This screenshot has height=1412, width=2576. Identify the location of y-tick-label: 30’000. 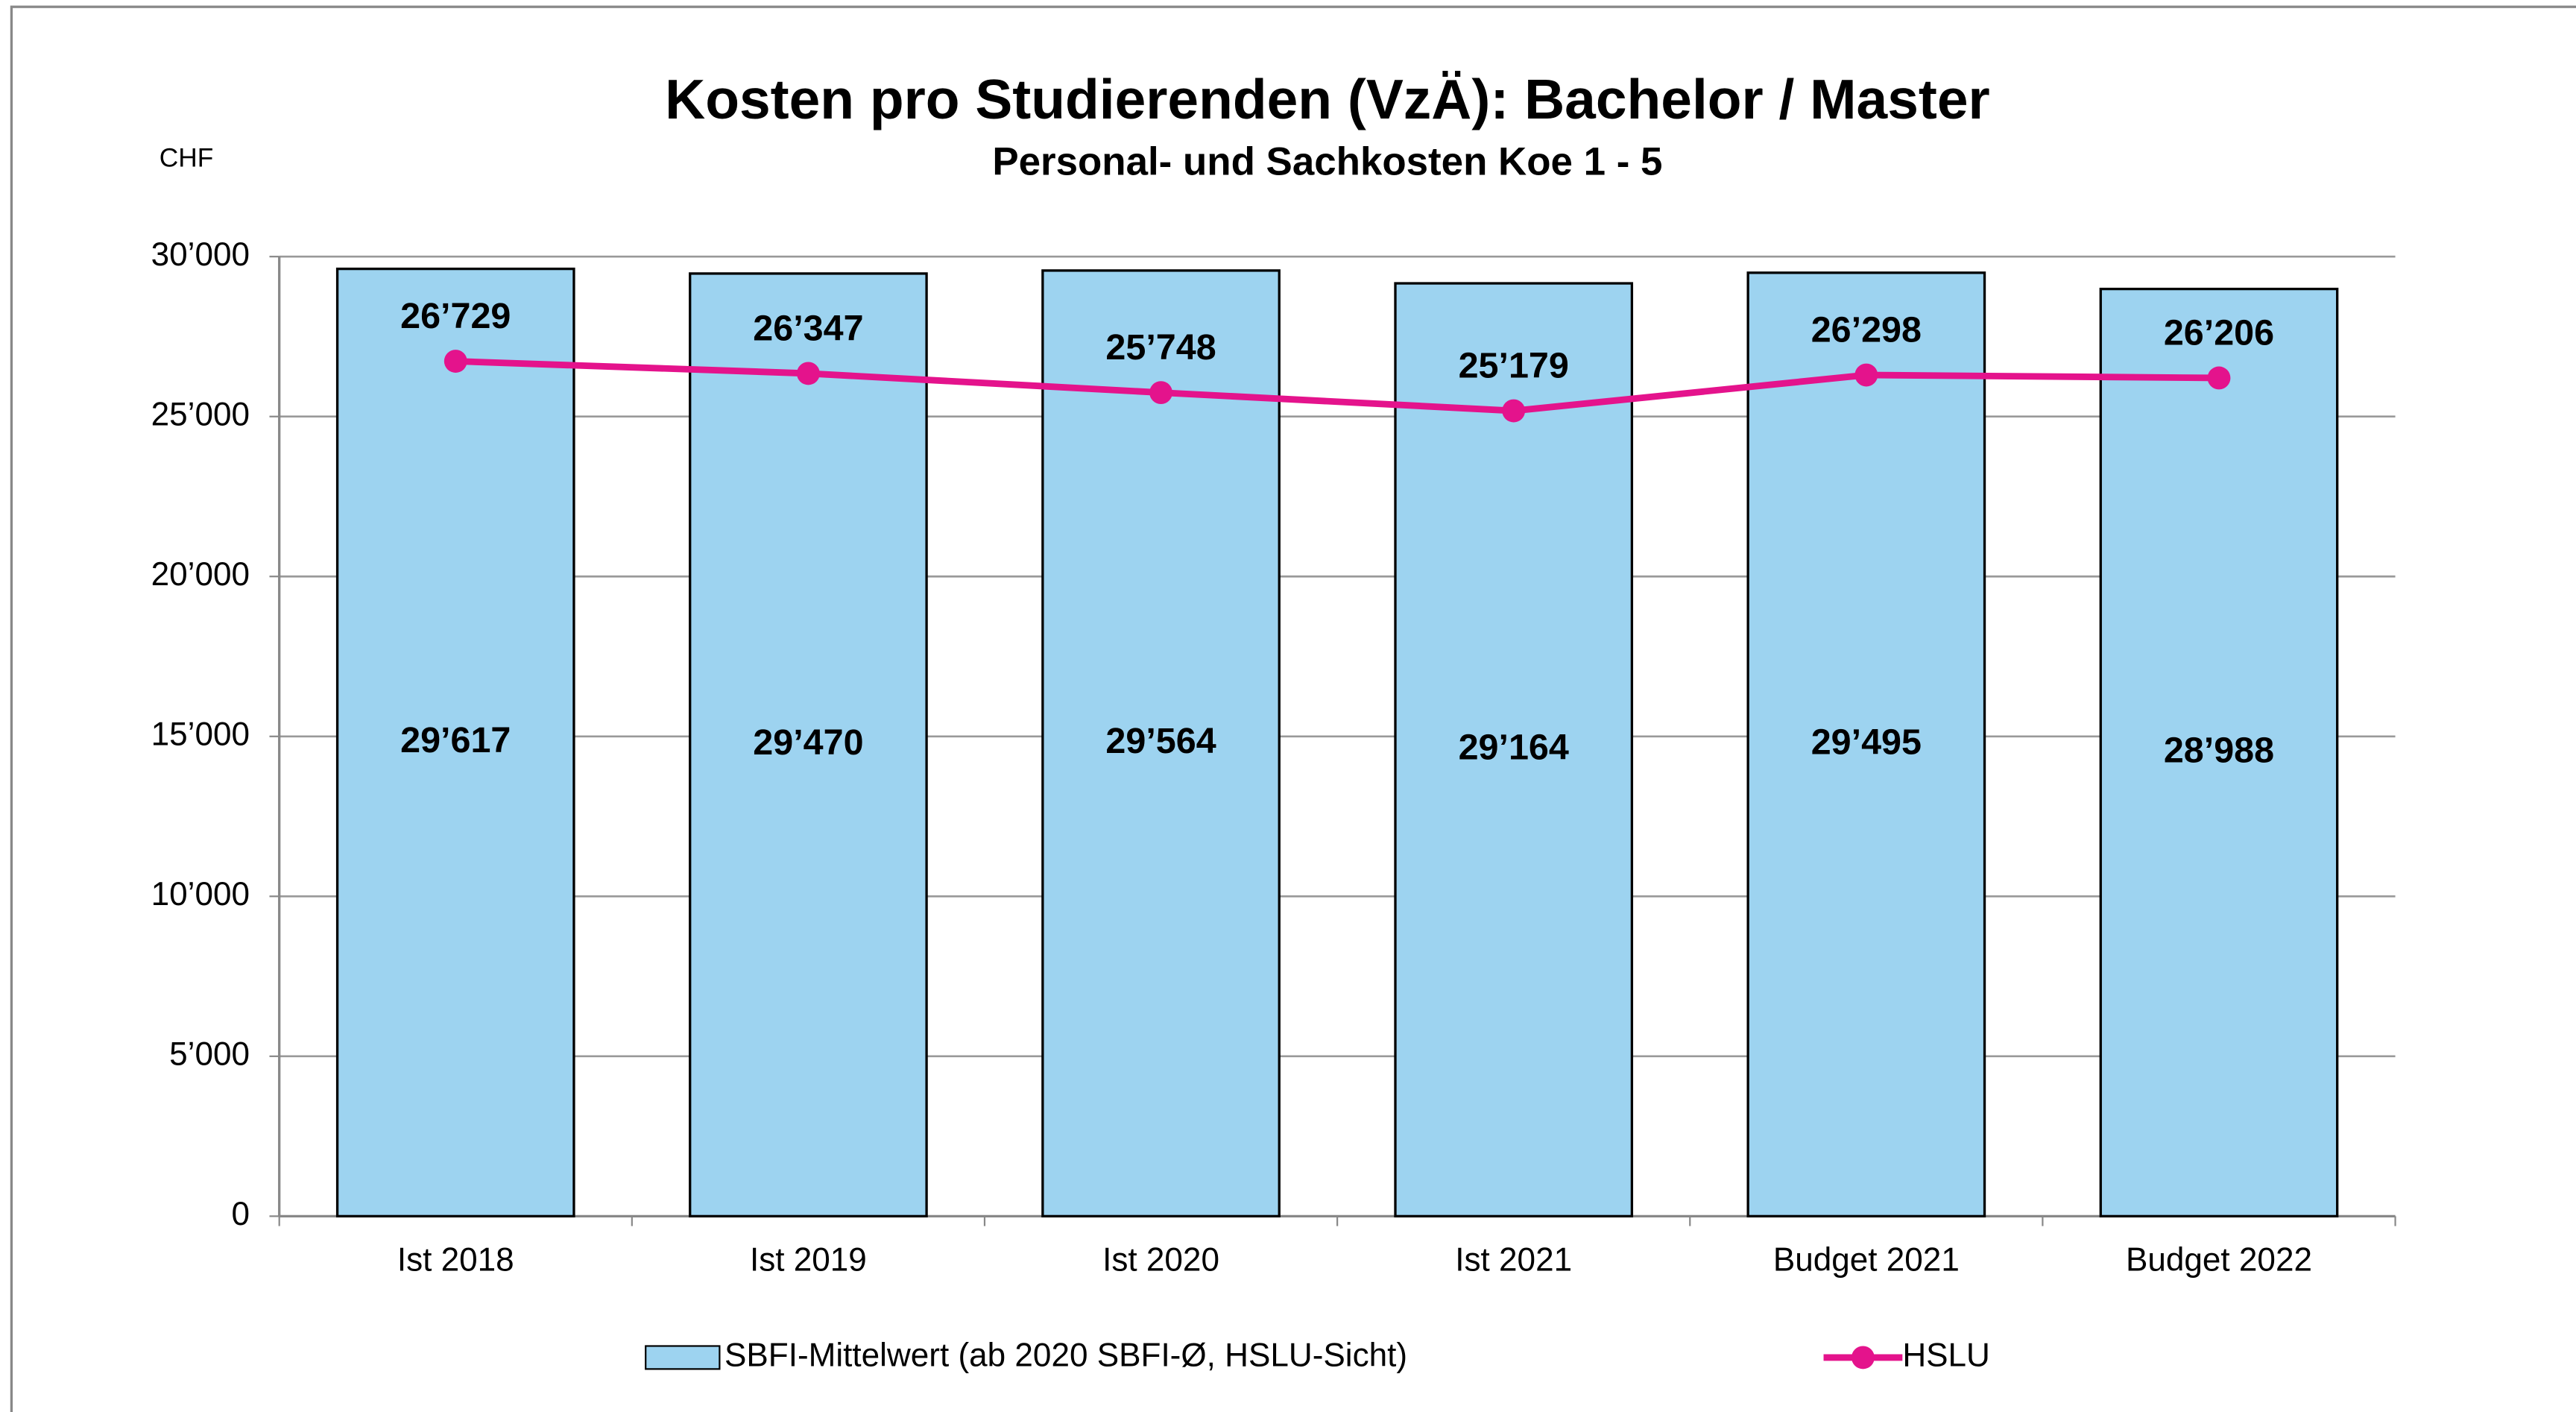
(201, 254).